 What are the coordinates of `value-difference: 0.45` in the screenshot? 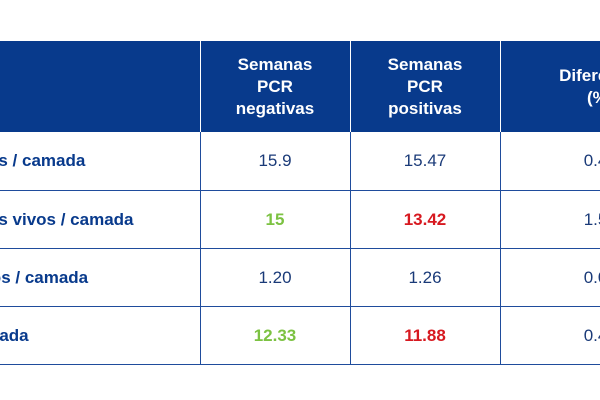 It's located at (549, 335).